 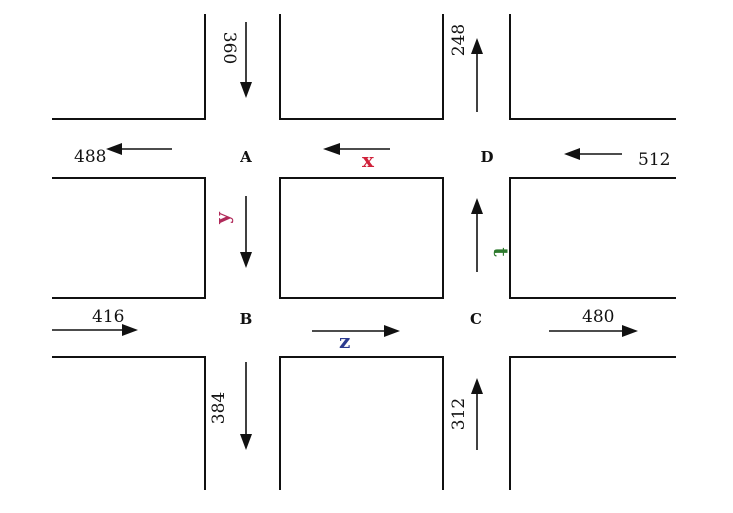 I want to click on flow-south-into-c: 312, so click(x=466, y=414).